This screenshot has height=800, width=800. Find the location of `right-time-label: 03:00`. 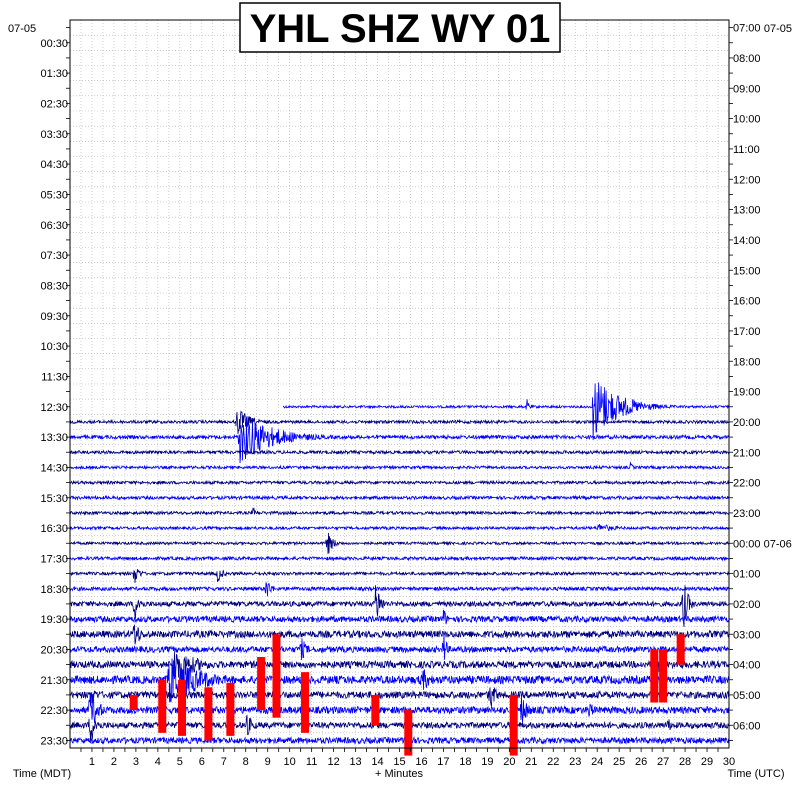

right-time-label: 03:00 is located at coordinates (747, 635).